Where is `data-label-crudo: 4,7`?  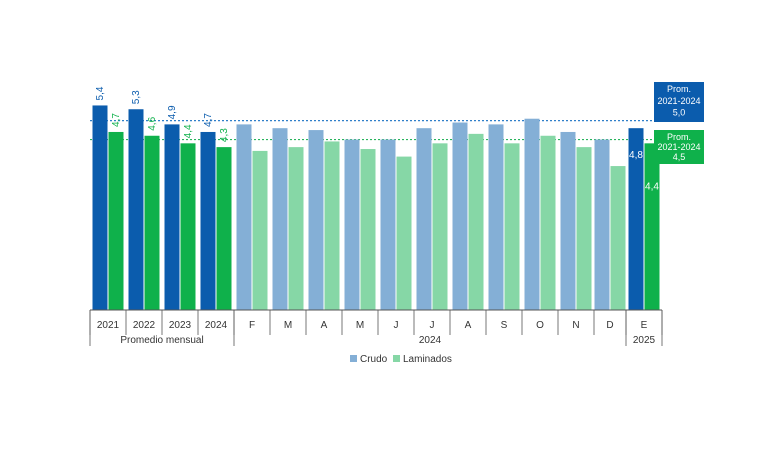 data-label-crudo: 4,7 is located at coordinates (208, 120).